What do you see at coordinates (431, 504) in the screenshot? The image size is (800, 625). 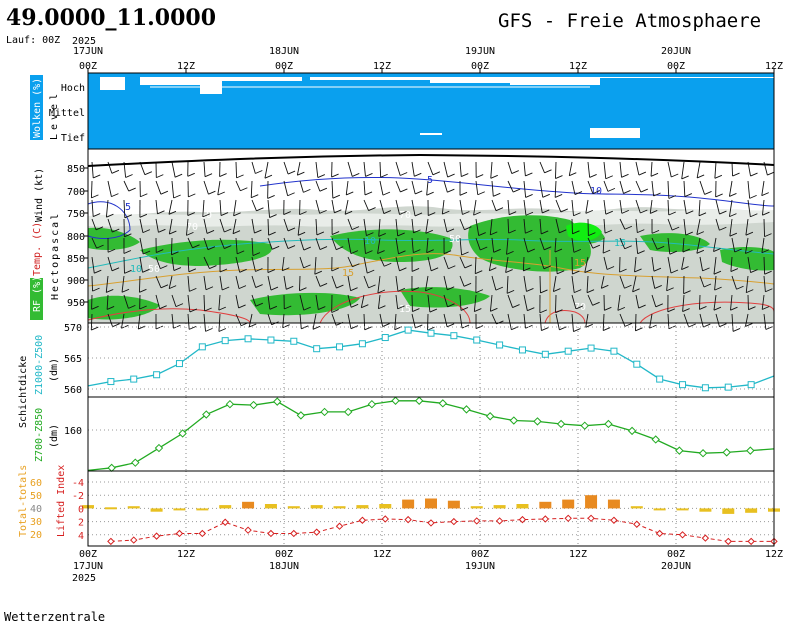 I see `total-totals-bars` at bounding box center [431, 504].